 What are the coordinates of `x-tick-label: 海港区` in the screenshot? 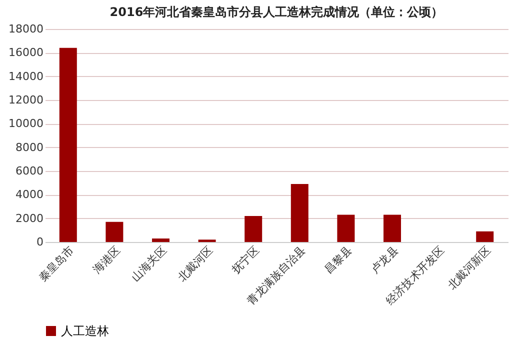 It's located at (106, 260).